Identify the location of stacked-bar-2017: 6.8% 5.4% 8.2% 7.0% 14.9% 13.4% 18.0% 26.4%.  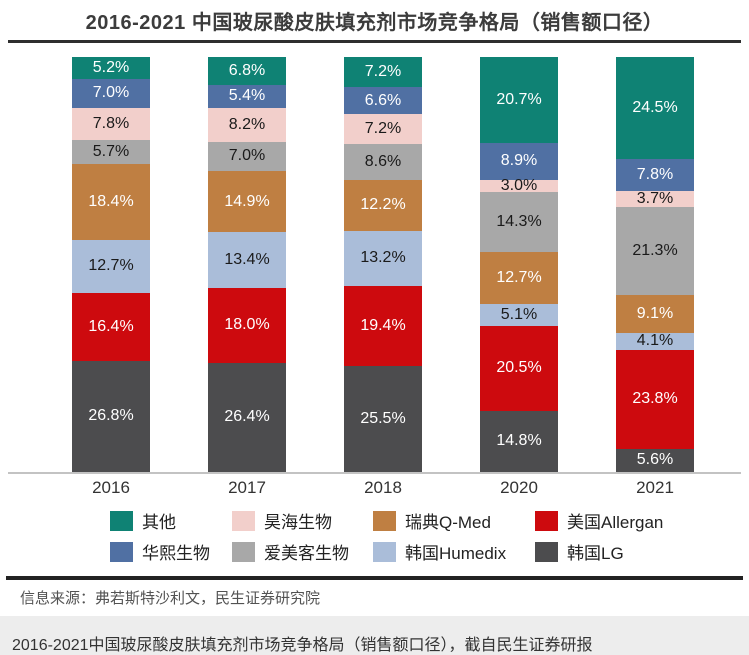
(247, 265).